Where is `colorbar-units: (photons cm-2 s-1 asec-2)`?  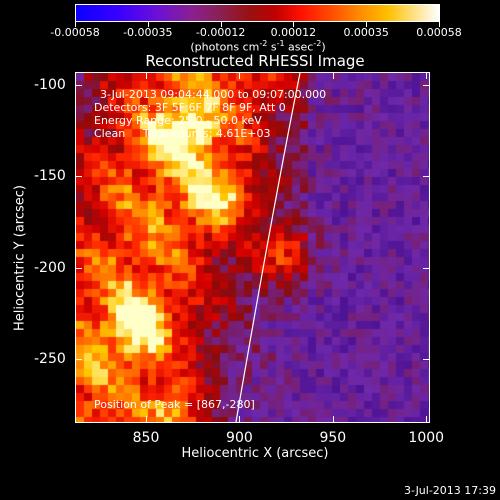
colorbar-units: (photons cm-2 s-1 asec-2) is located at coordinates (258, 46).